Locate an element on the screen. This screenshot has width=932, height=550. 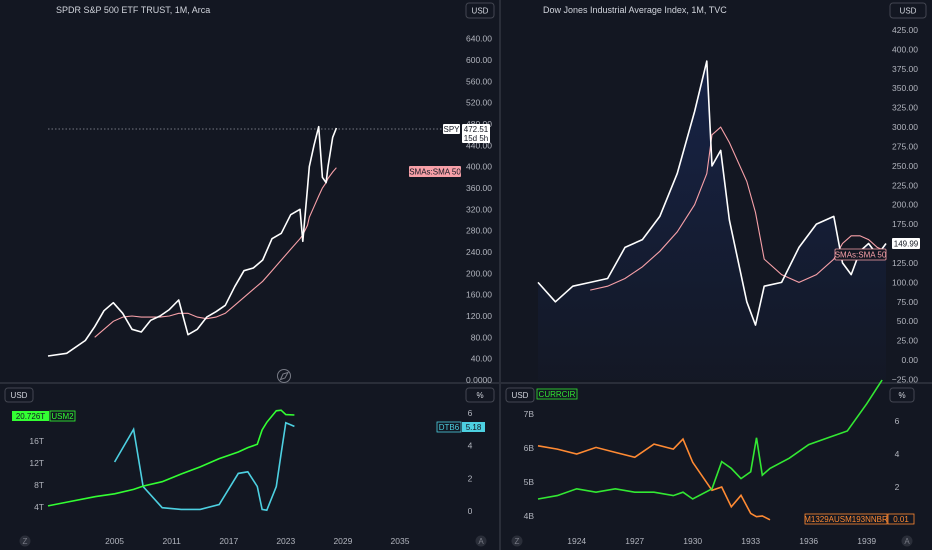
currcir-zoom-a-button: A is located at coordinates (907, 541).